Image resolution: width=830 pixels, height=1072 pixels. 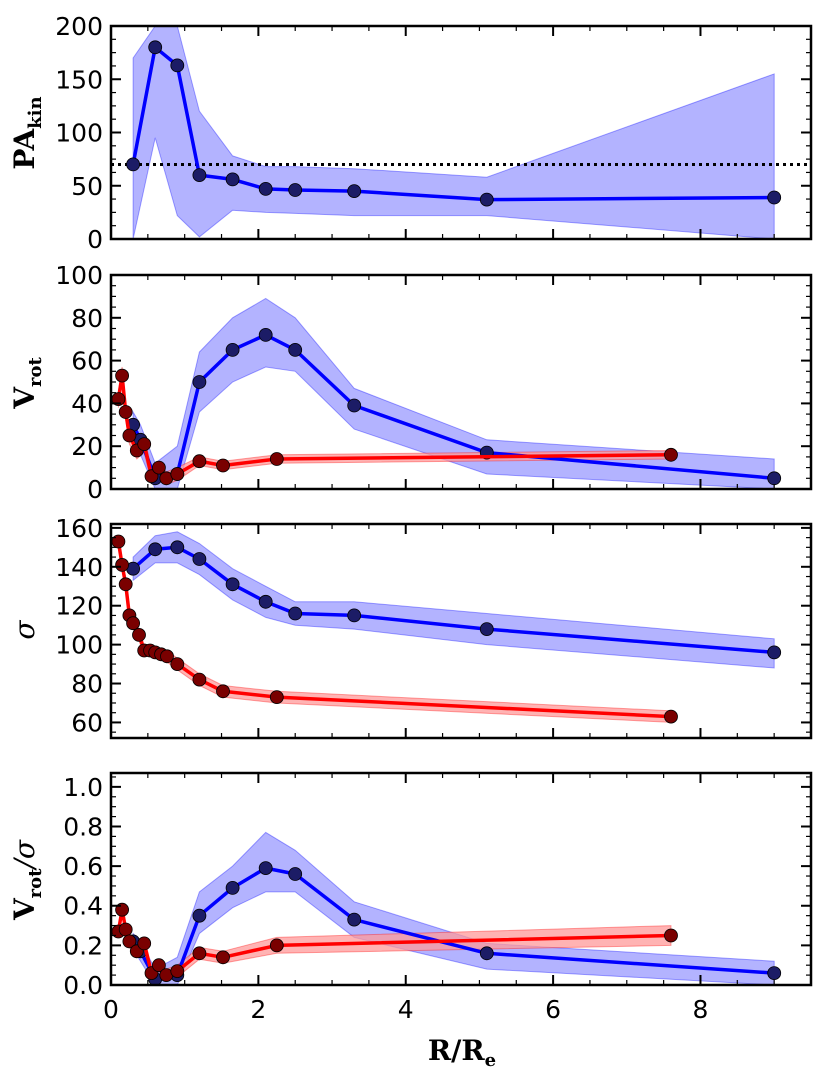 I want to click on y-tick-label: 40, so click(x=87, y=403).